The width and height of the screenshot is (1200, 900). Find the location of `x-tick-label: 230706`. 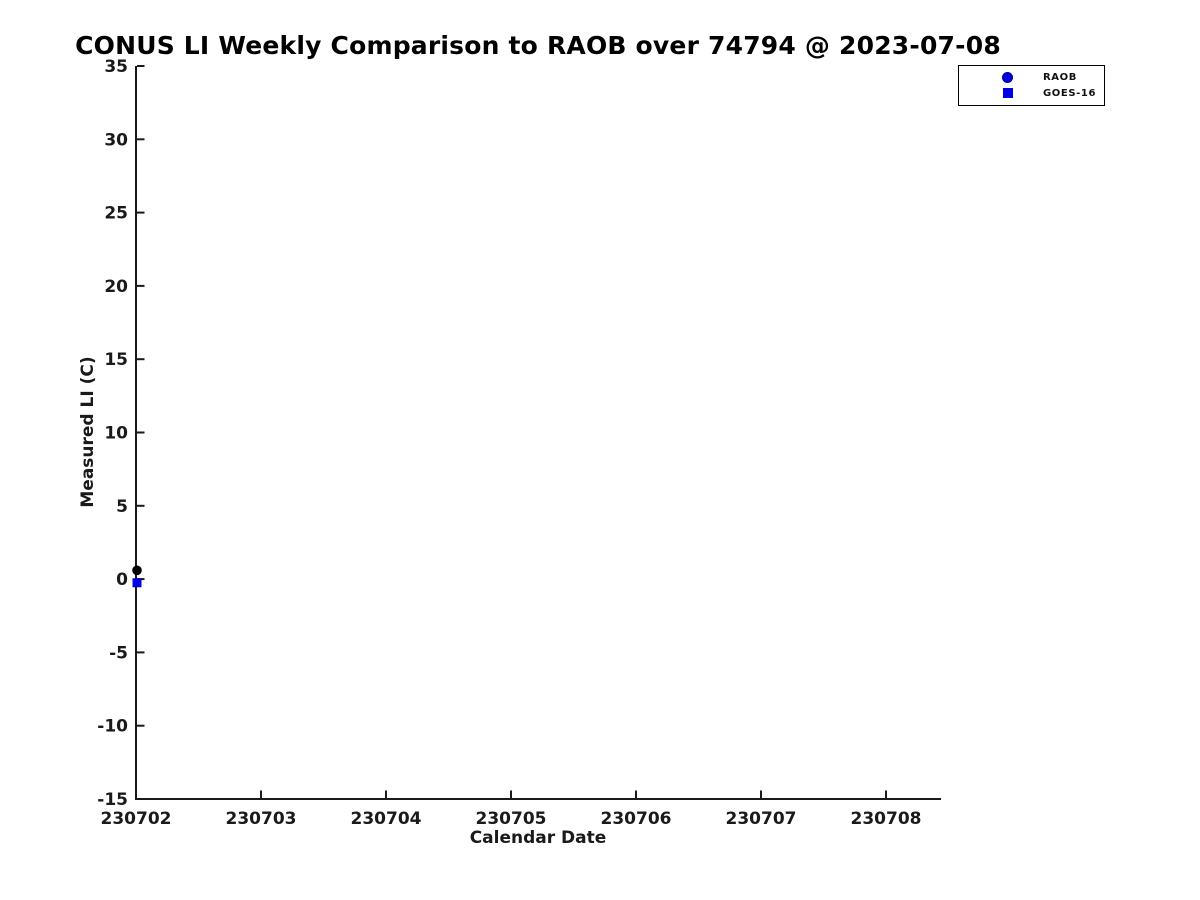

x-tick-label: 230706 is located at coordinates (636, 819).